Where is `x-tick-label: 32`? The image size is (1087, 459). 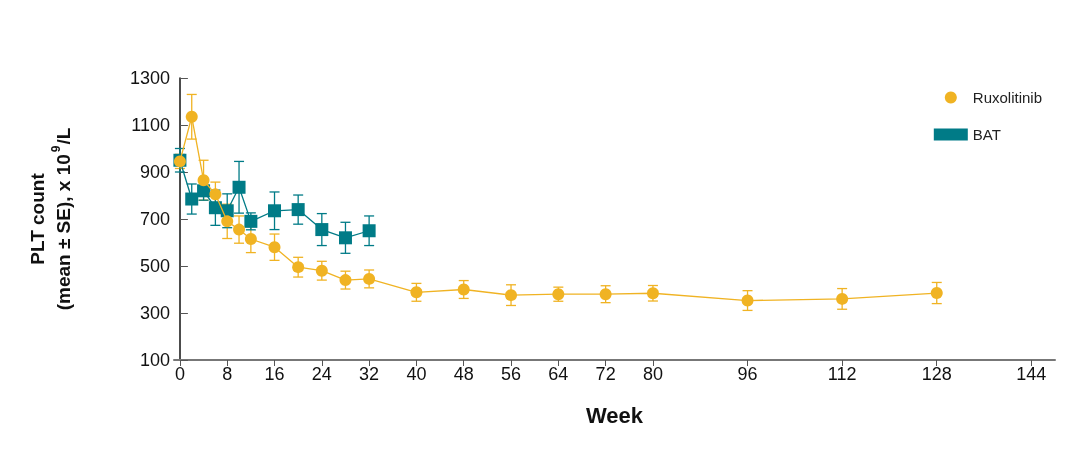
x-tick-label: 32 is located at coordinates (369, 374).